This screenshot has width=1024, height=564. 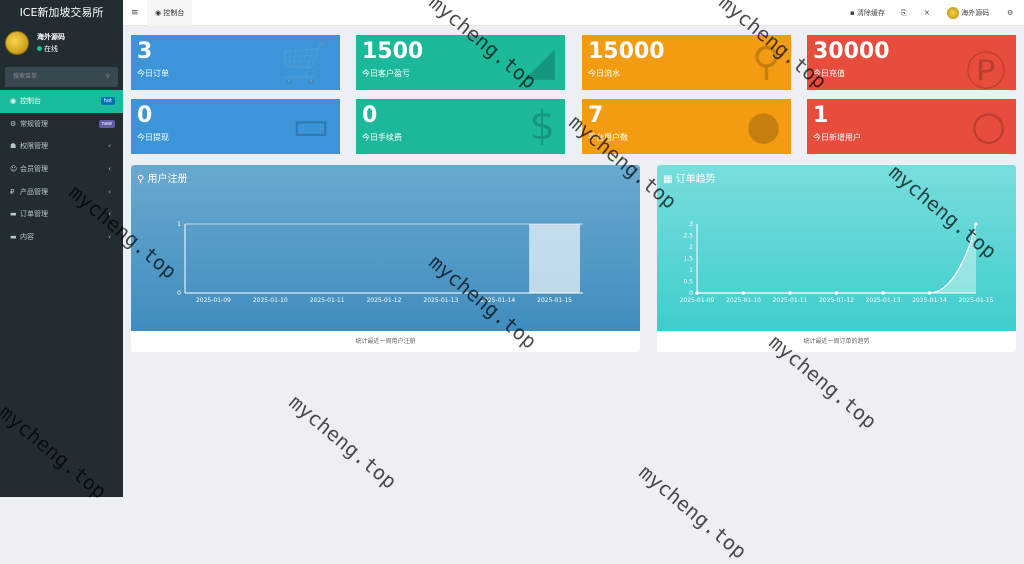 What do you see at coordinates (25, 76) in the screenshot?
I see `search-placeholder: 搜索菜单` at bounding box center [25, 76].